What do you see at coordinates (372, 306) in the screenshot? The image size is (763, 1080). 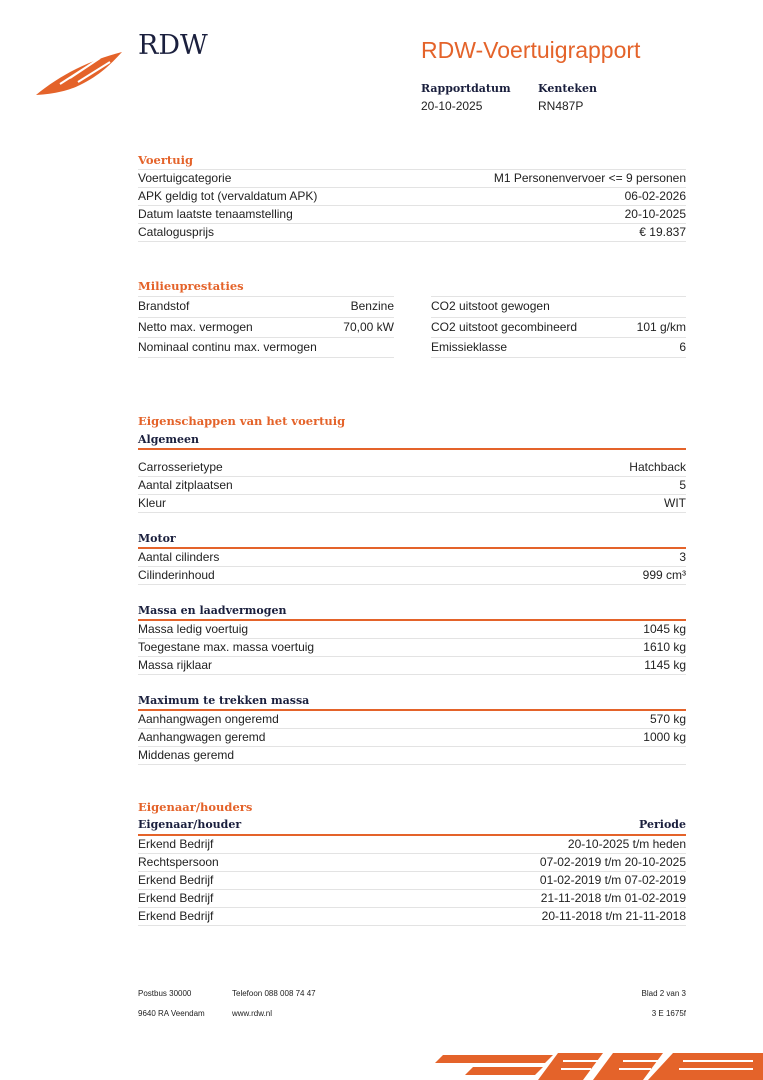 I see `row-value: Benzine` at bounding box center [372, 306].